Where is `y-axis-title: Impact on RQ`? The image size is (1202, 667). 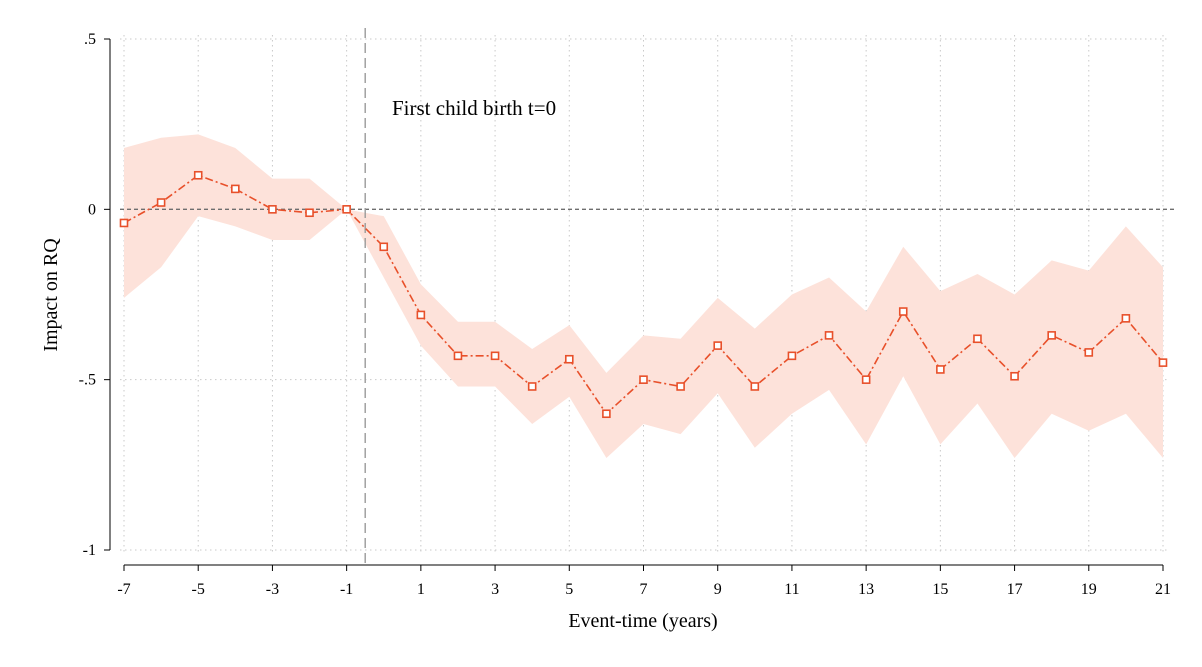 y-axis-title: Impact on RQ is located at coordinates (51, 295).